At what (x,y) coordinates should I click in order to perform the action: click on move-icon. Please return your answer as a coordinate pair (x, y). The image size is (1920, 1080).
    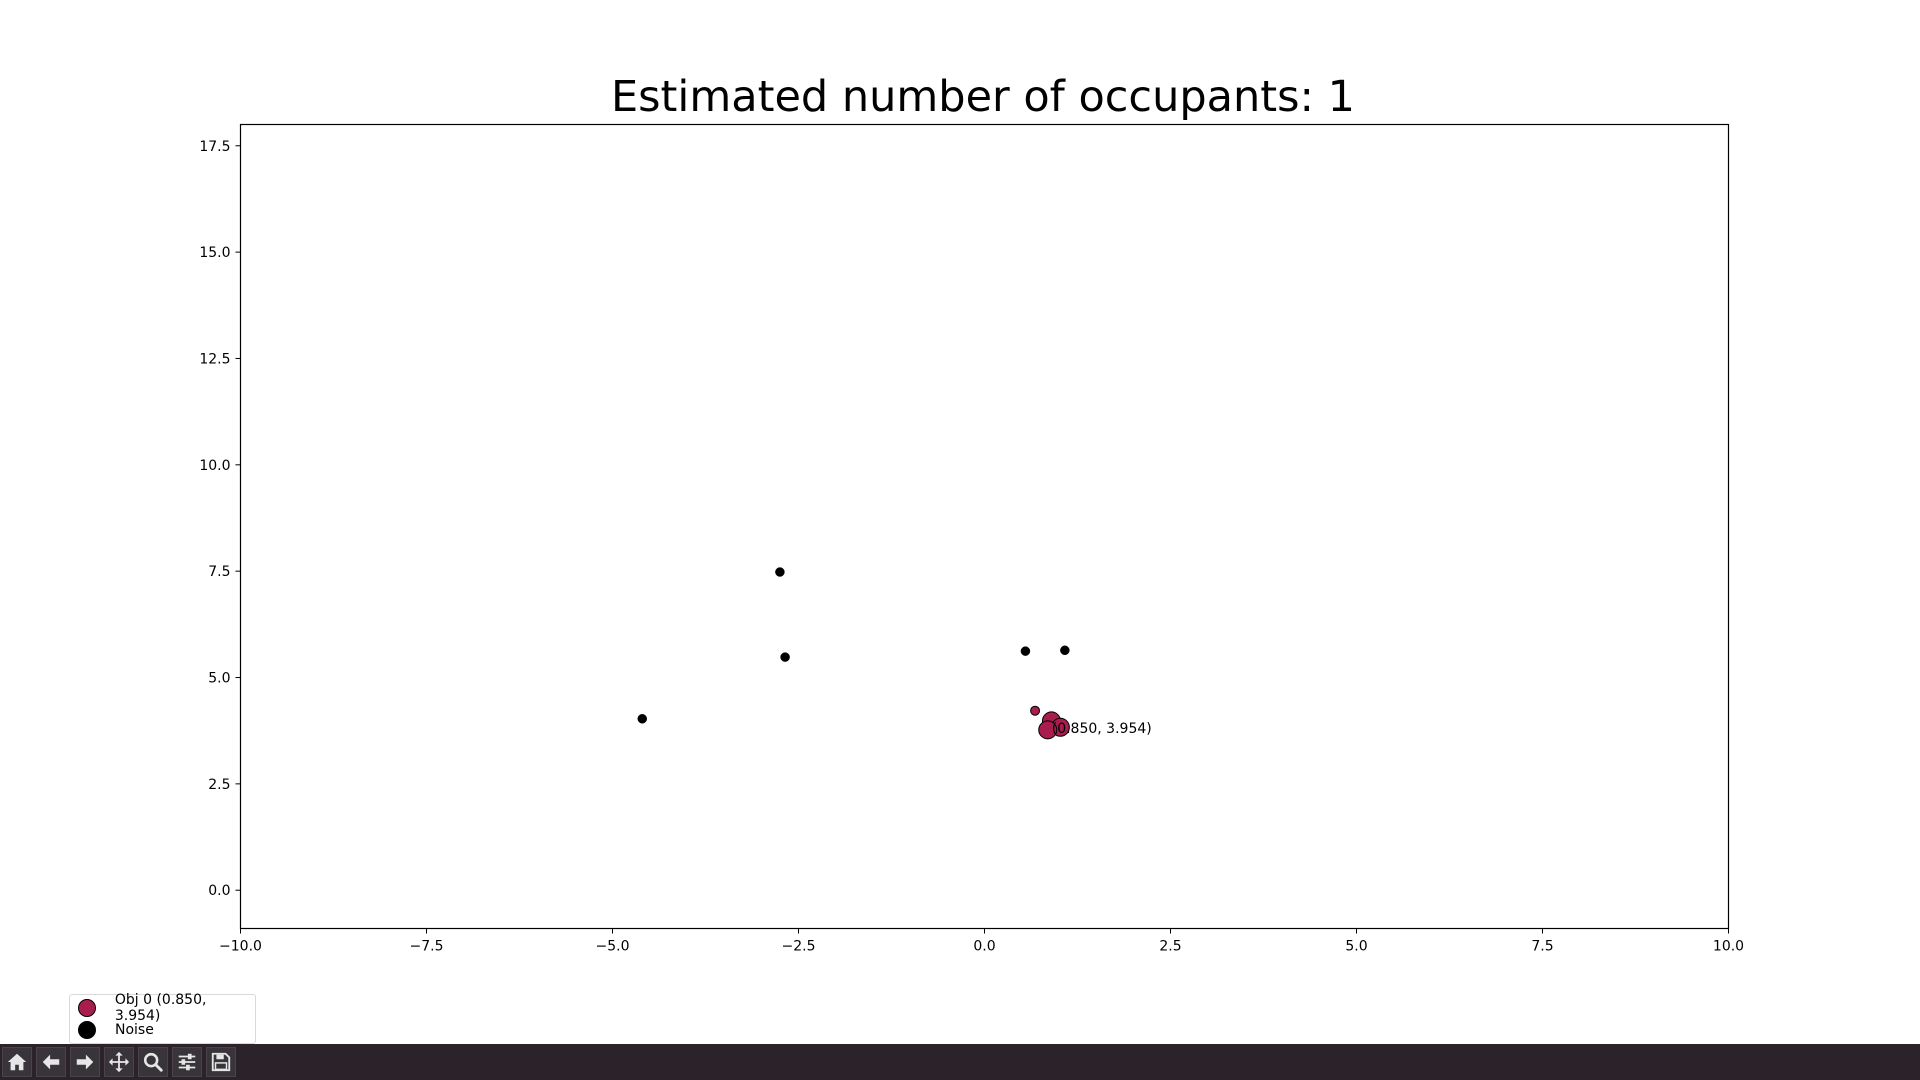
    Looking at the image, I should click on (119, 1062).